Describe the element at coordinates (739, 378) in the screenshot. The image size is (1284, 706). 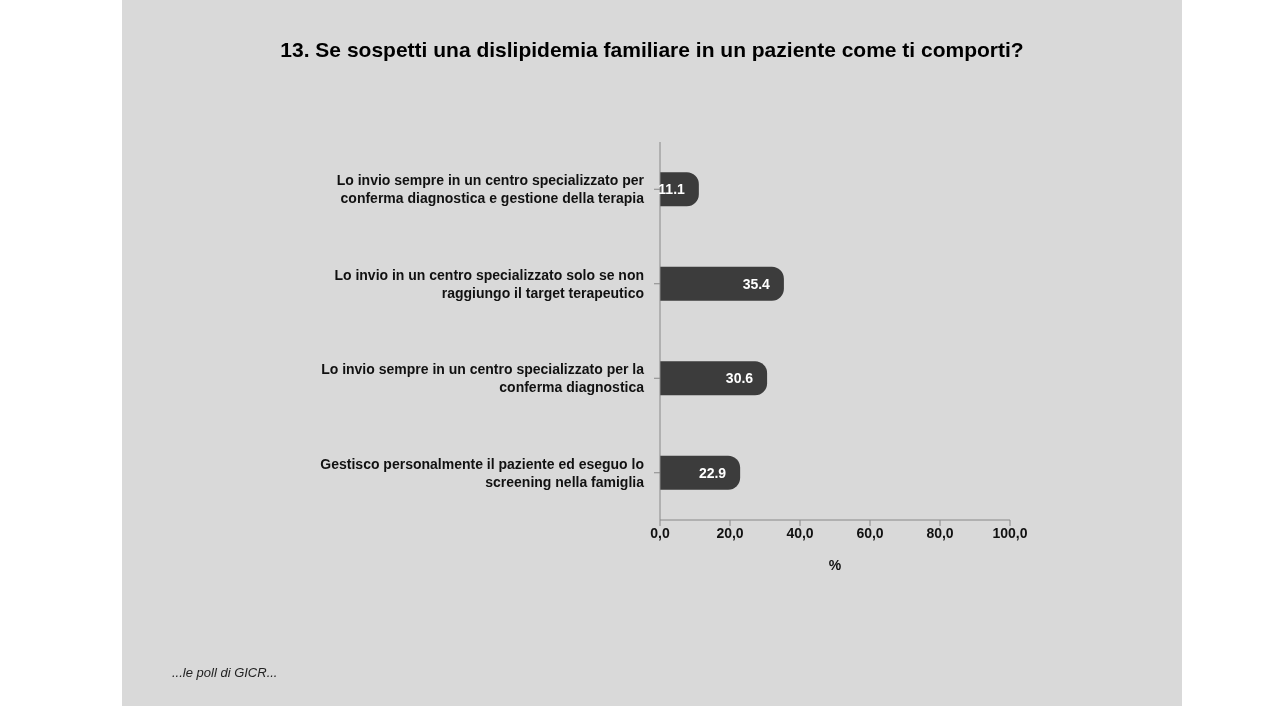
I see `data-label: 30.6` at that location.